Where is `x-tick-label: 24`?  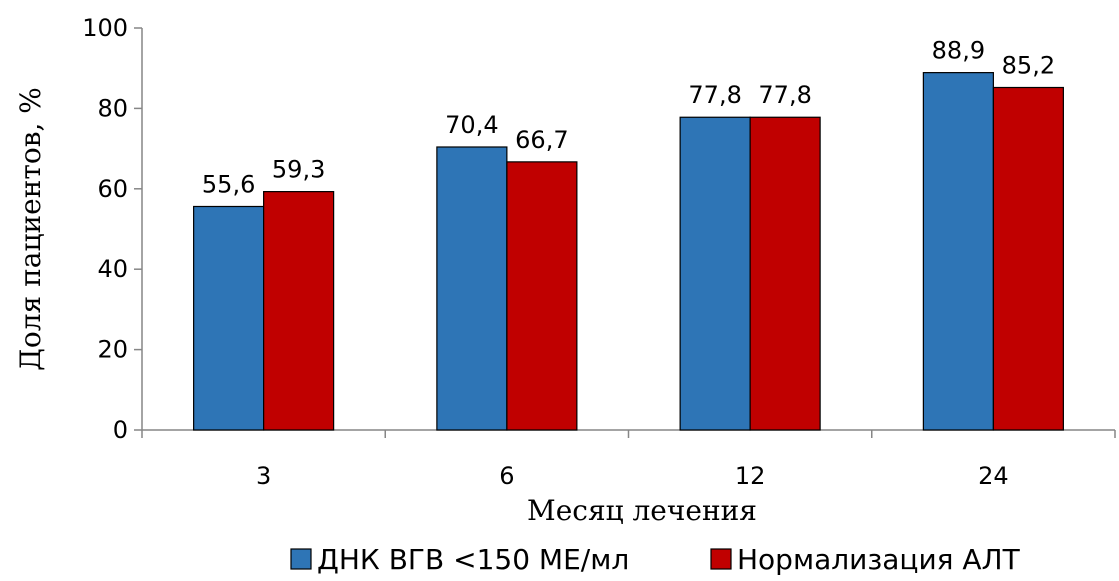
x-tick-label: 24 is located at coordinates (993, 476).